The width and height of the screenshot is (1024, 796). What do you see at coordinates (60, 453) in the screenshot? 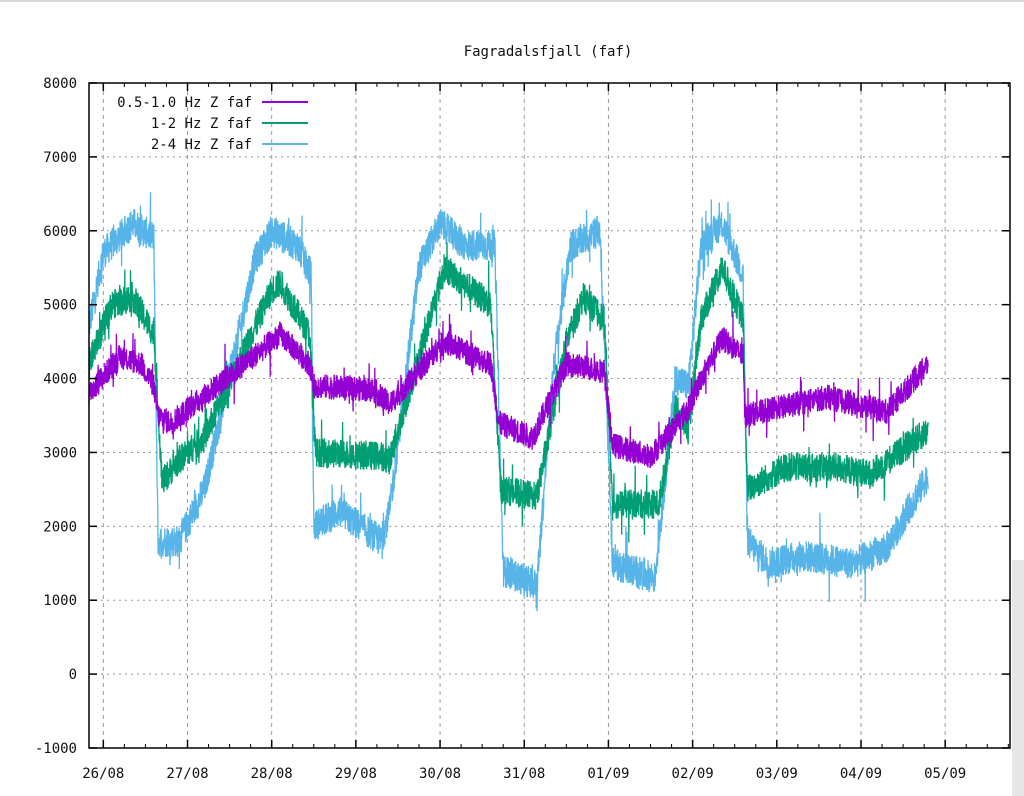
I see `y-tick-label: 3000` at bounding box center [60, 453].